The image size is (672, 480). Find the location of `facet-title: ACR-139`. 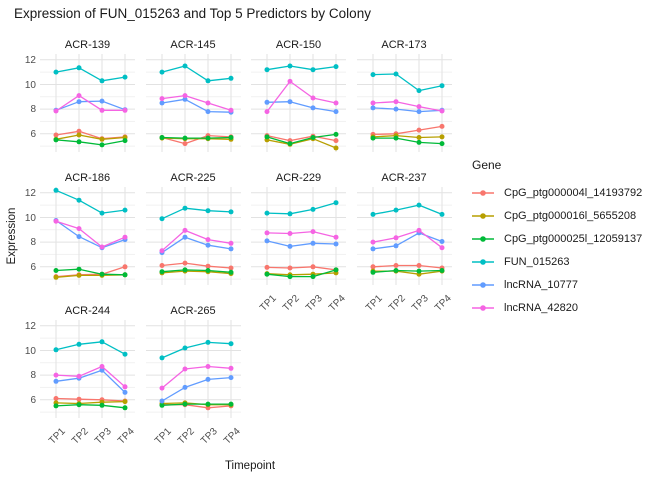

facet-title: ACR-139 is located at coordinates (87, 45).